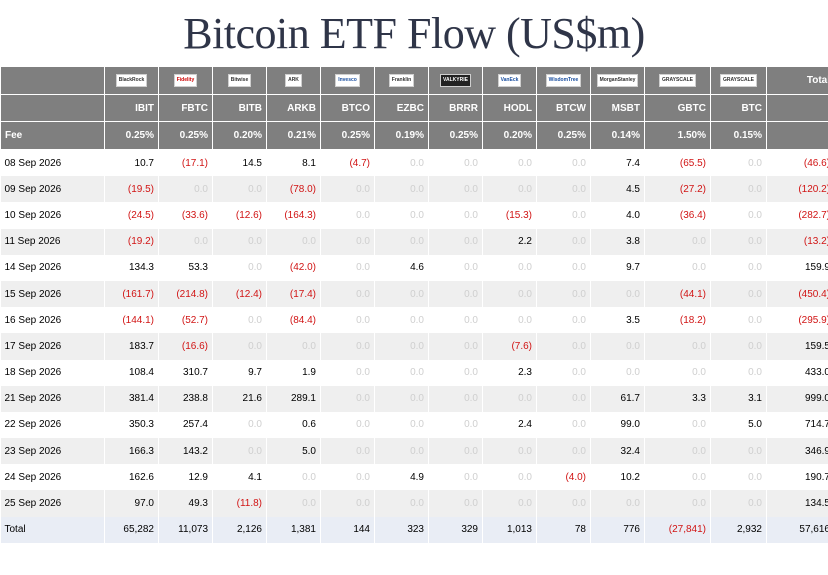 Image resolution: width=828 pixels, height=575 pixels. What do you see at coordinates (617, 241) in the screenshot?
I see `flow-cell: 3.8` at bounding box center [617, 241].